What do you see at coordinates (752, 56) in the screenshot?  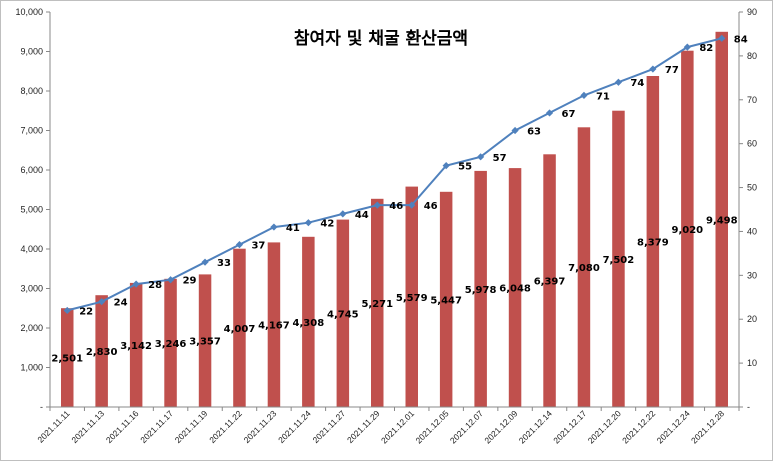 I see `right-tick-label: 80` at bounding box center [752, 56].